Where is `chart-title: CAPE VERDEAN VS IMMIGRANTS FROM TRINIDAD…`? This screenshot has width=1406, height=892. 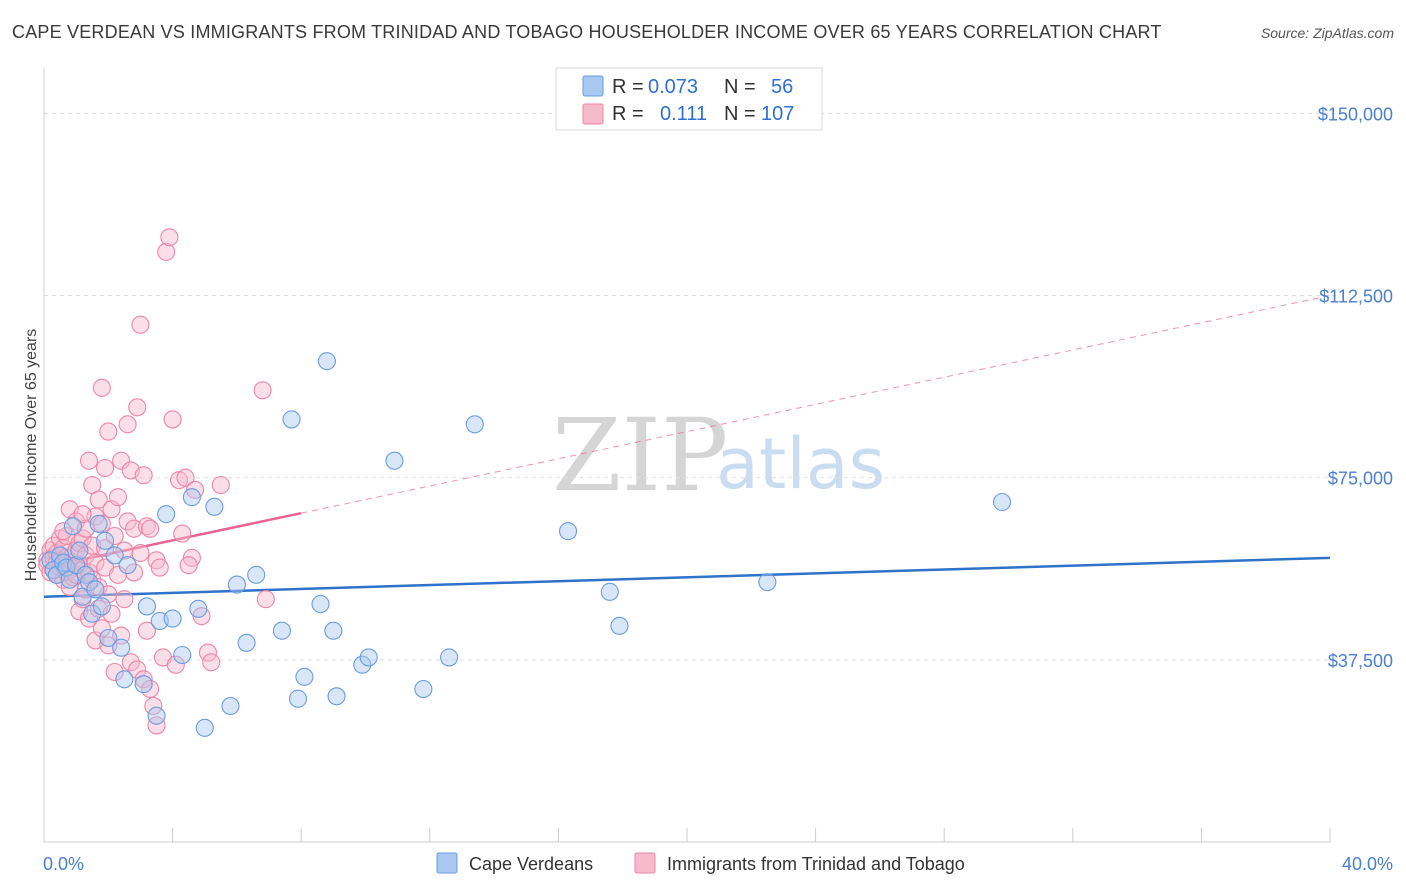
chart-title: CAPE VERDEAN VS IMMIGRANTS FROM TRINIDAD… is located at coordinates (587, 32).